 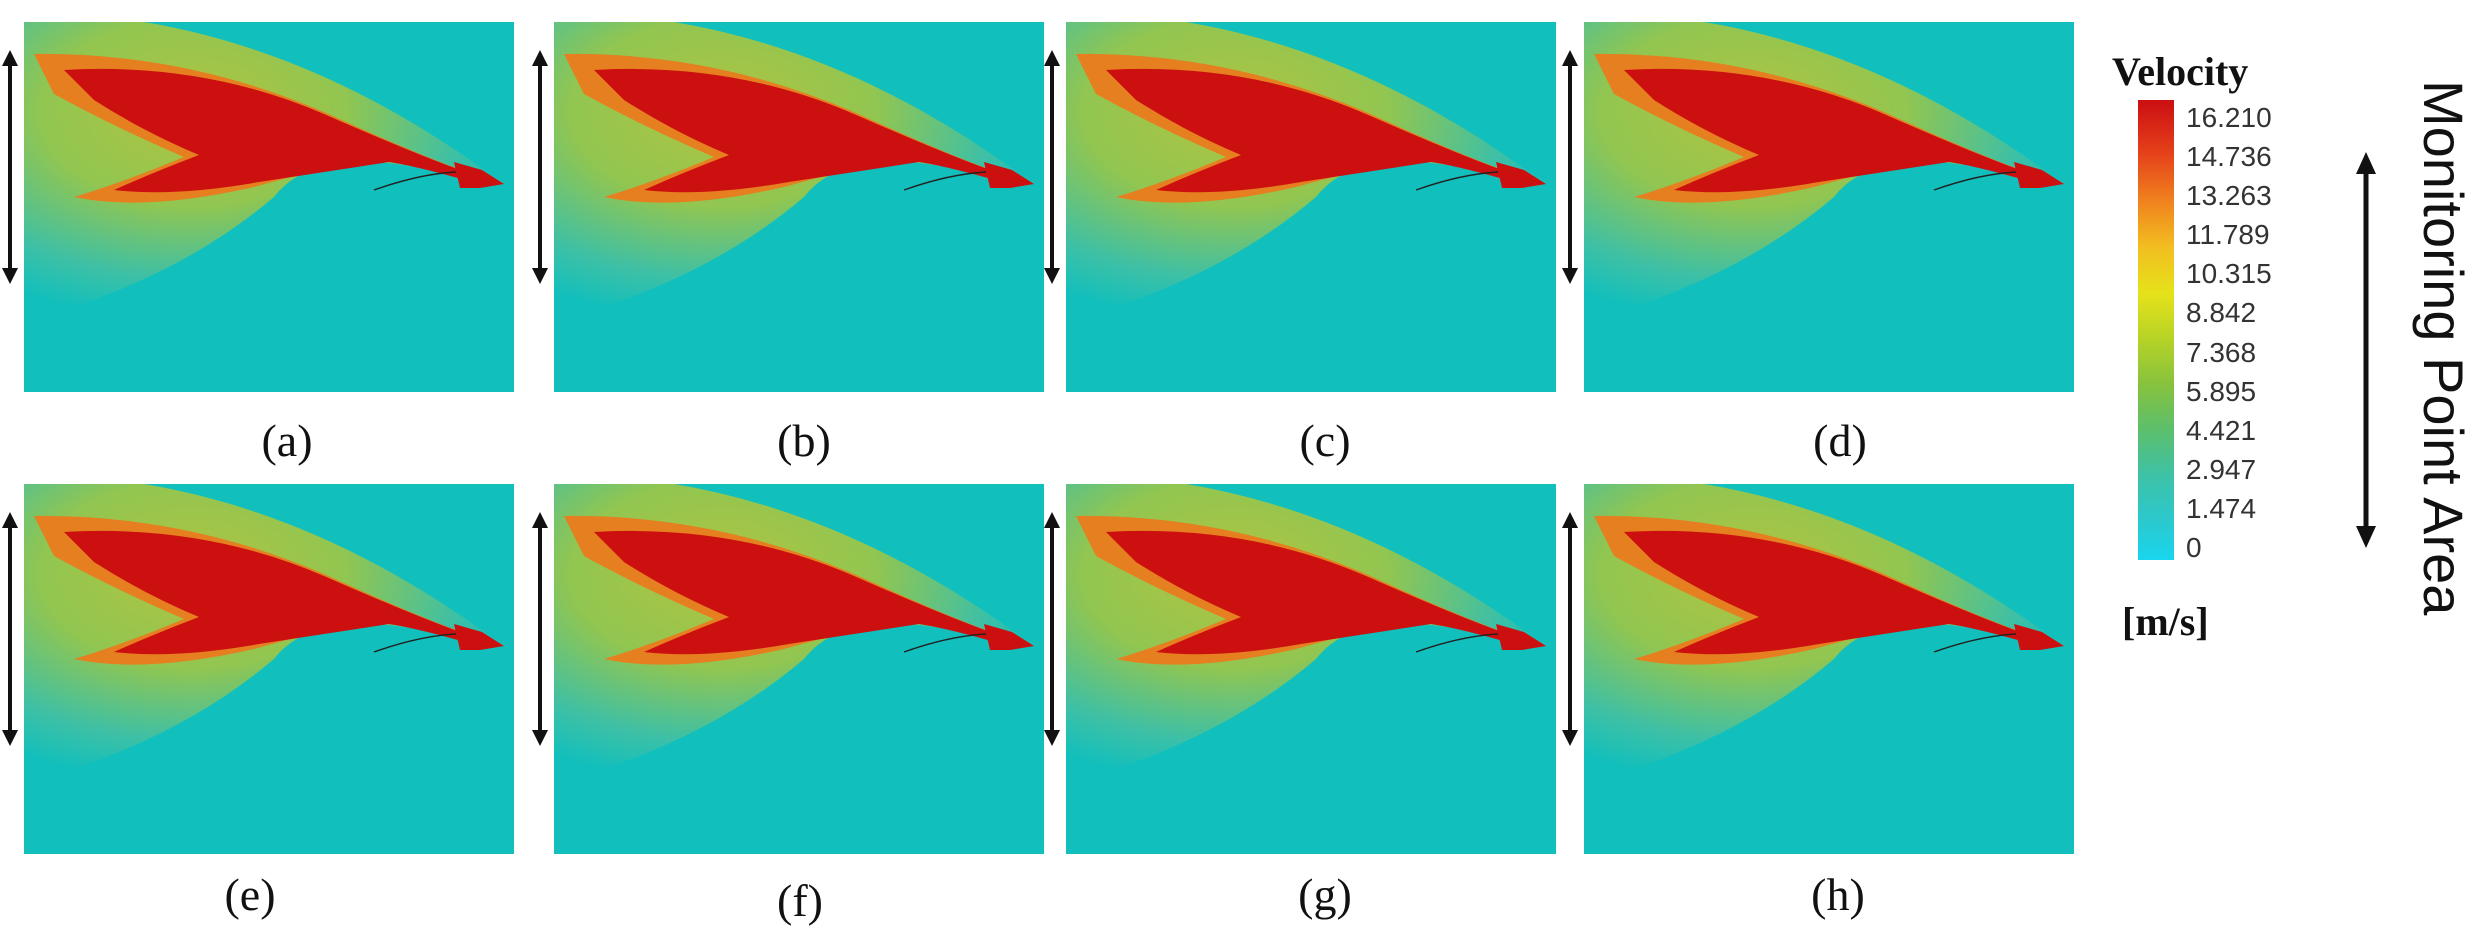 What do you see at coordinates (2194, 547) in the screenshot?
I see `legend-tick-label: 0` at bounding box center [2194, 547].